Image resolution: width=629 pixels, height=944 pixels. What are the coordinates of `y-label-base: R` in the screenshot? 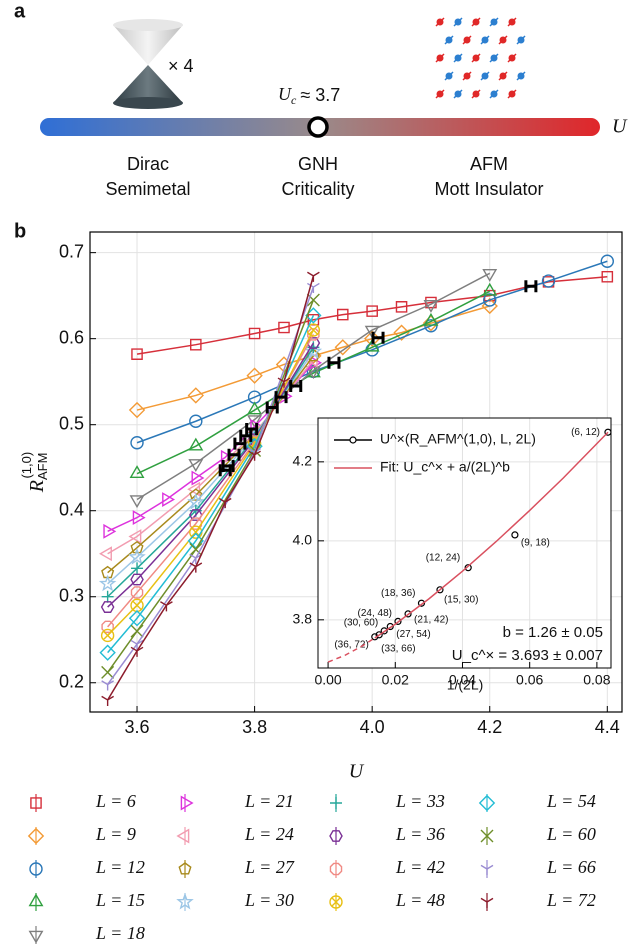 It's located at (37, 486).